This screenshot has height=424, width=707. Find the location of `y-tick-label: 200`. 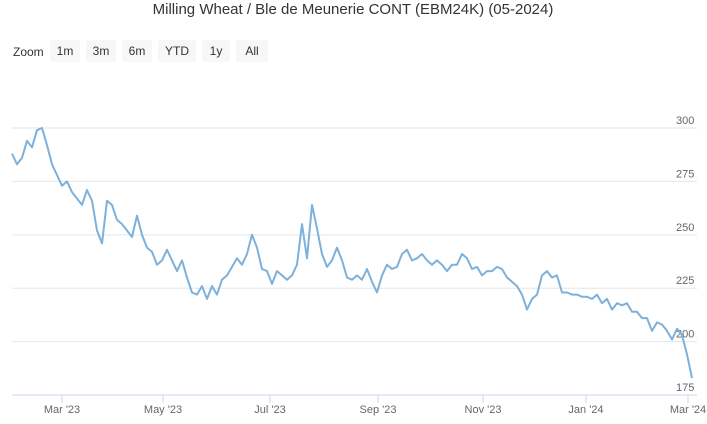

y-tick-label: 200 is located at coordinates (685, 335).